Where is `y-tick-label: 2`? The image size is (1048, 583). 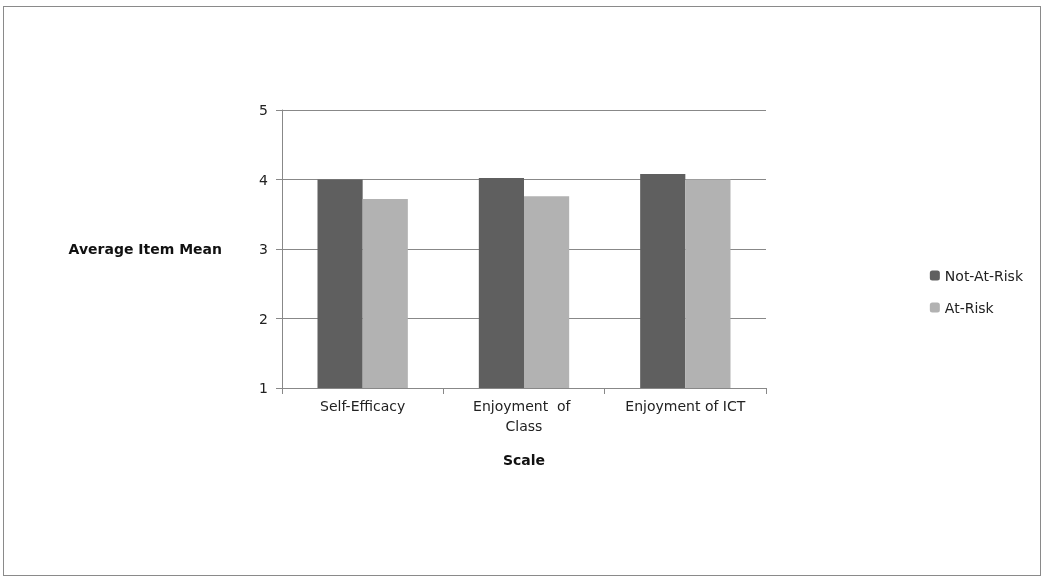 y-tick-label: 2 is located at coordinates (263, 318).